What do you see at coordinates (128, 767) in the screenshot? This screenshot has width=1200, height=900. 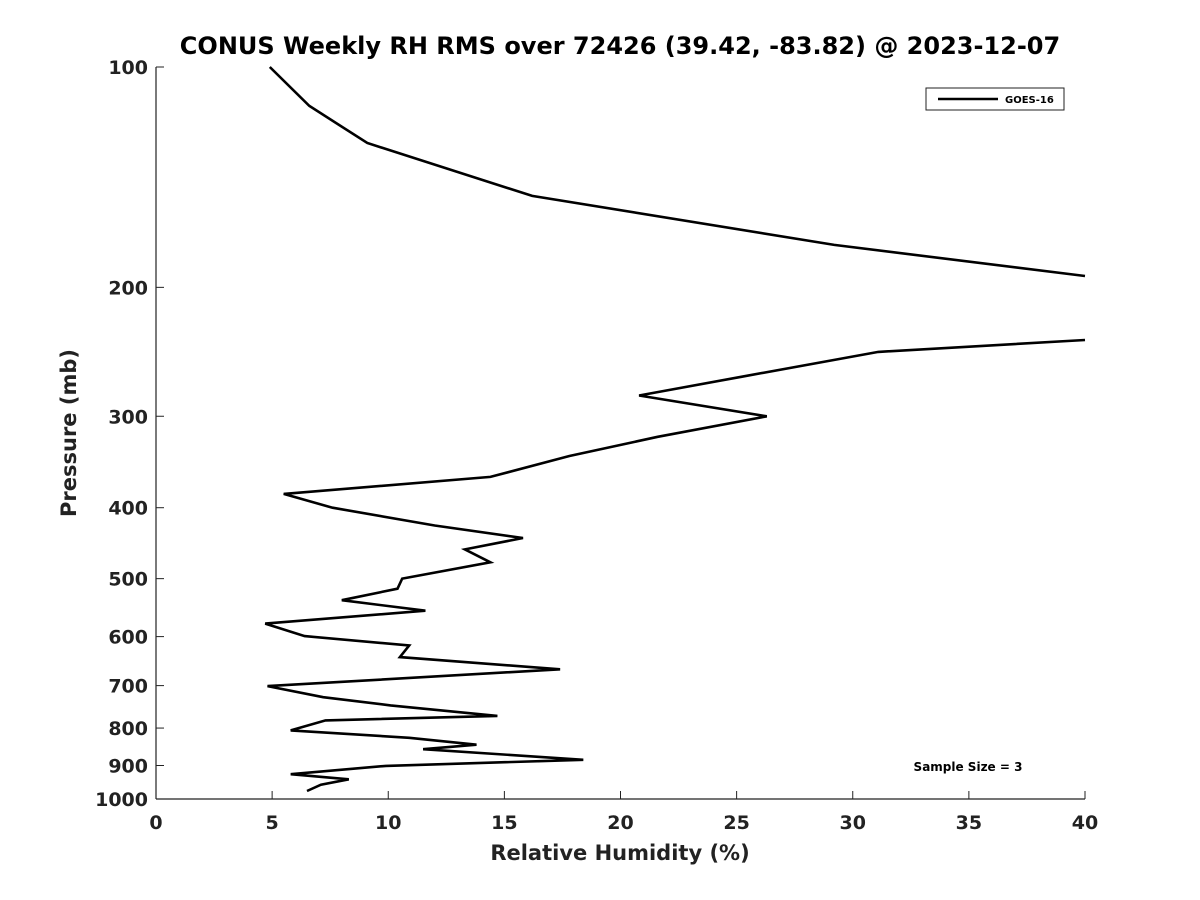 I see `y-tick-label: 900` at bounding box center [128, 767].